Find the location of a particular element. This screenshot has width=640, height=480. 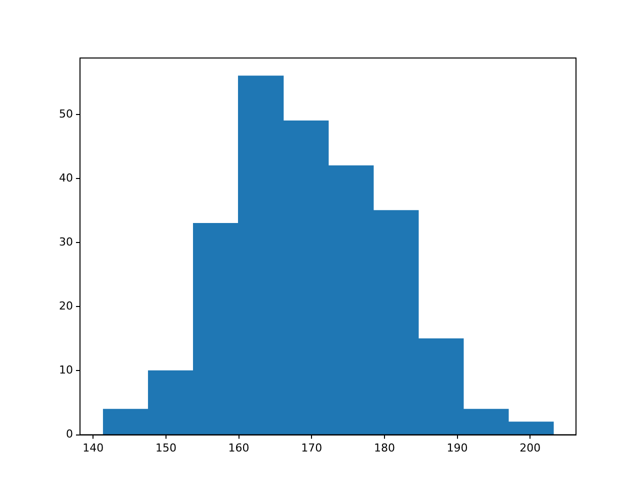

y-tick-label: 0 is located at coordinates (69, 434).